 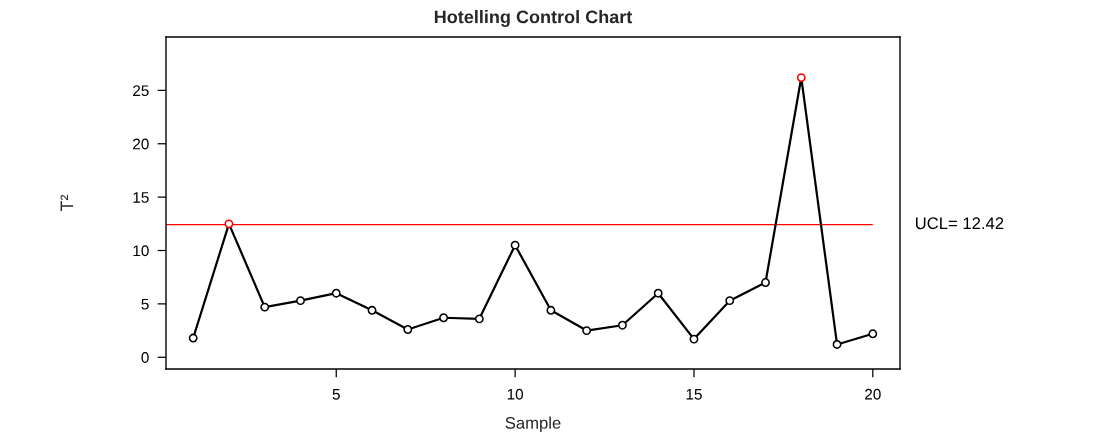 I want to click on chart-title: Hotelling Control Chart, so click(x=533, y=18).